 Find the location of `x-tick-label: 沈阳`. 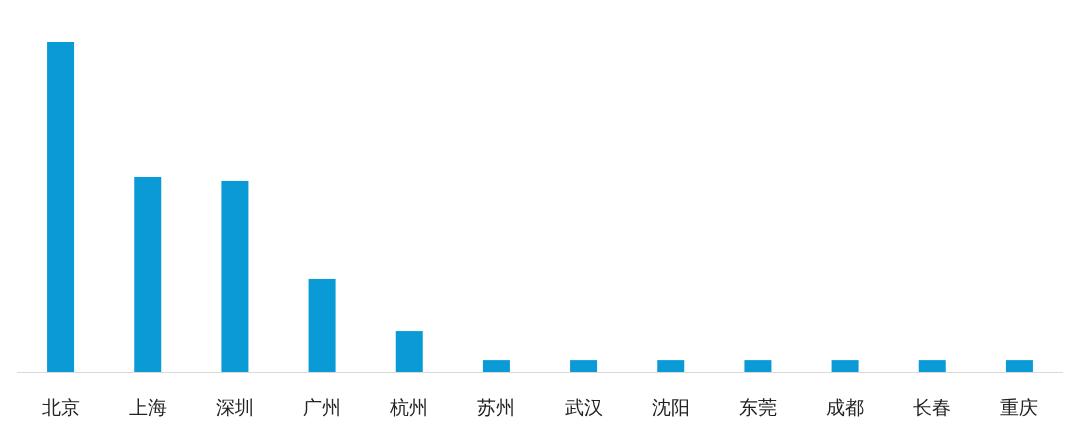

x-tick-label: 沈阳 is located at coordinates (670, 407).